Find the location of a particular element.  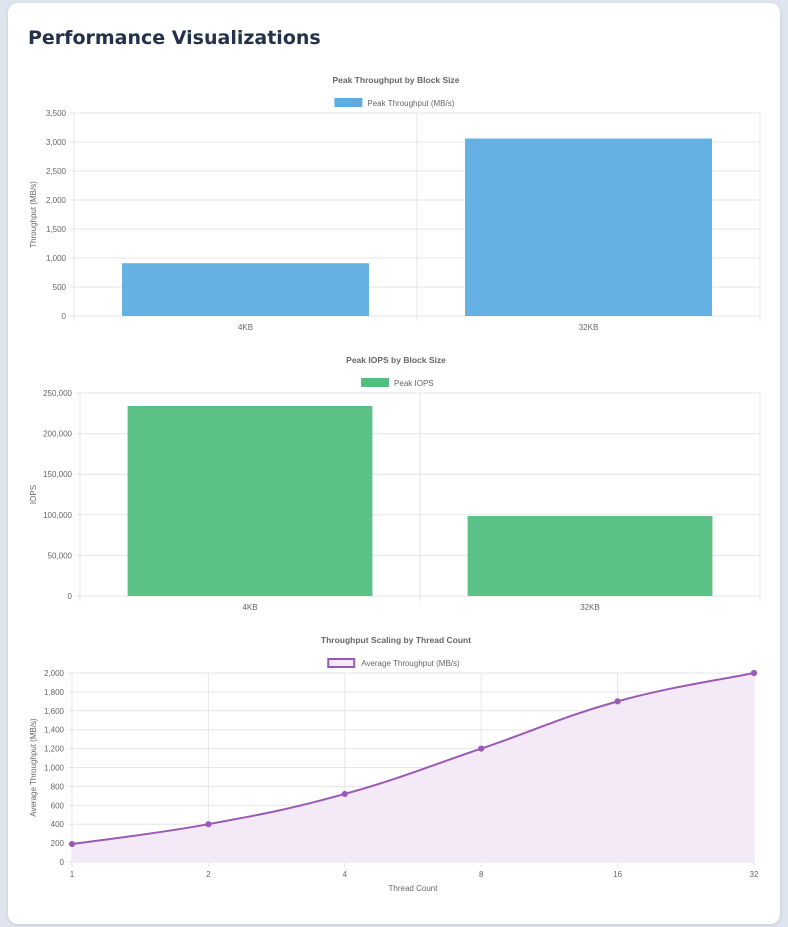

scaling-xtick-label: 1 is located at coordinates (72, 874).